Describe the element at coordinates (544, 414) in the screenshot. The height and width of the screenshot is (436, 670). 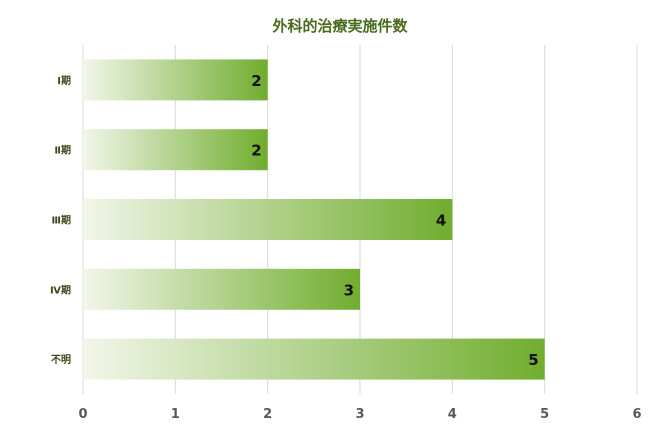
I see `x-tick-label: 5` at that location.